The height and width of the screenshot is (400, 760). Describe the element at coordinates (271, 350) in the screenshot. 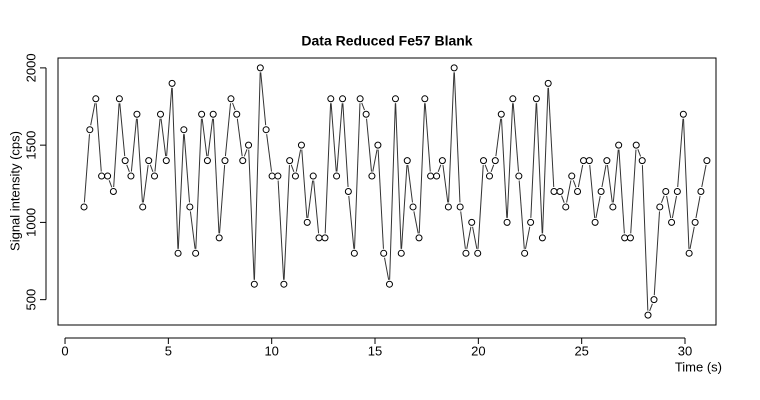

I see `x-tick-label: 10` at that location.